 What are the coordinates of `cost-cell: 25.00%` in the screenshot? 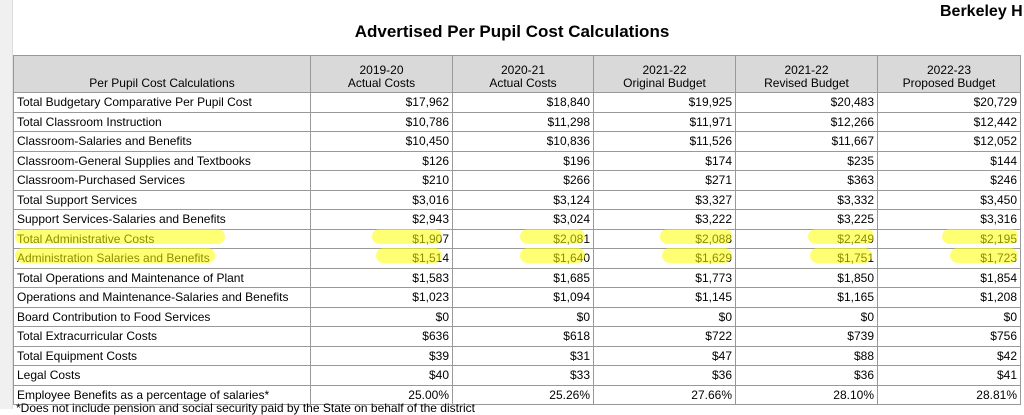 It's located at (381, 394).